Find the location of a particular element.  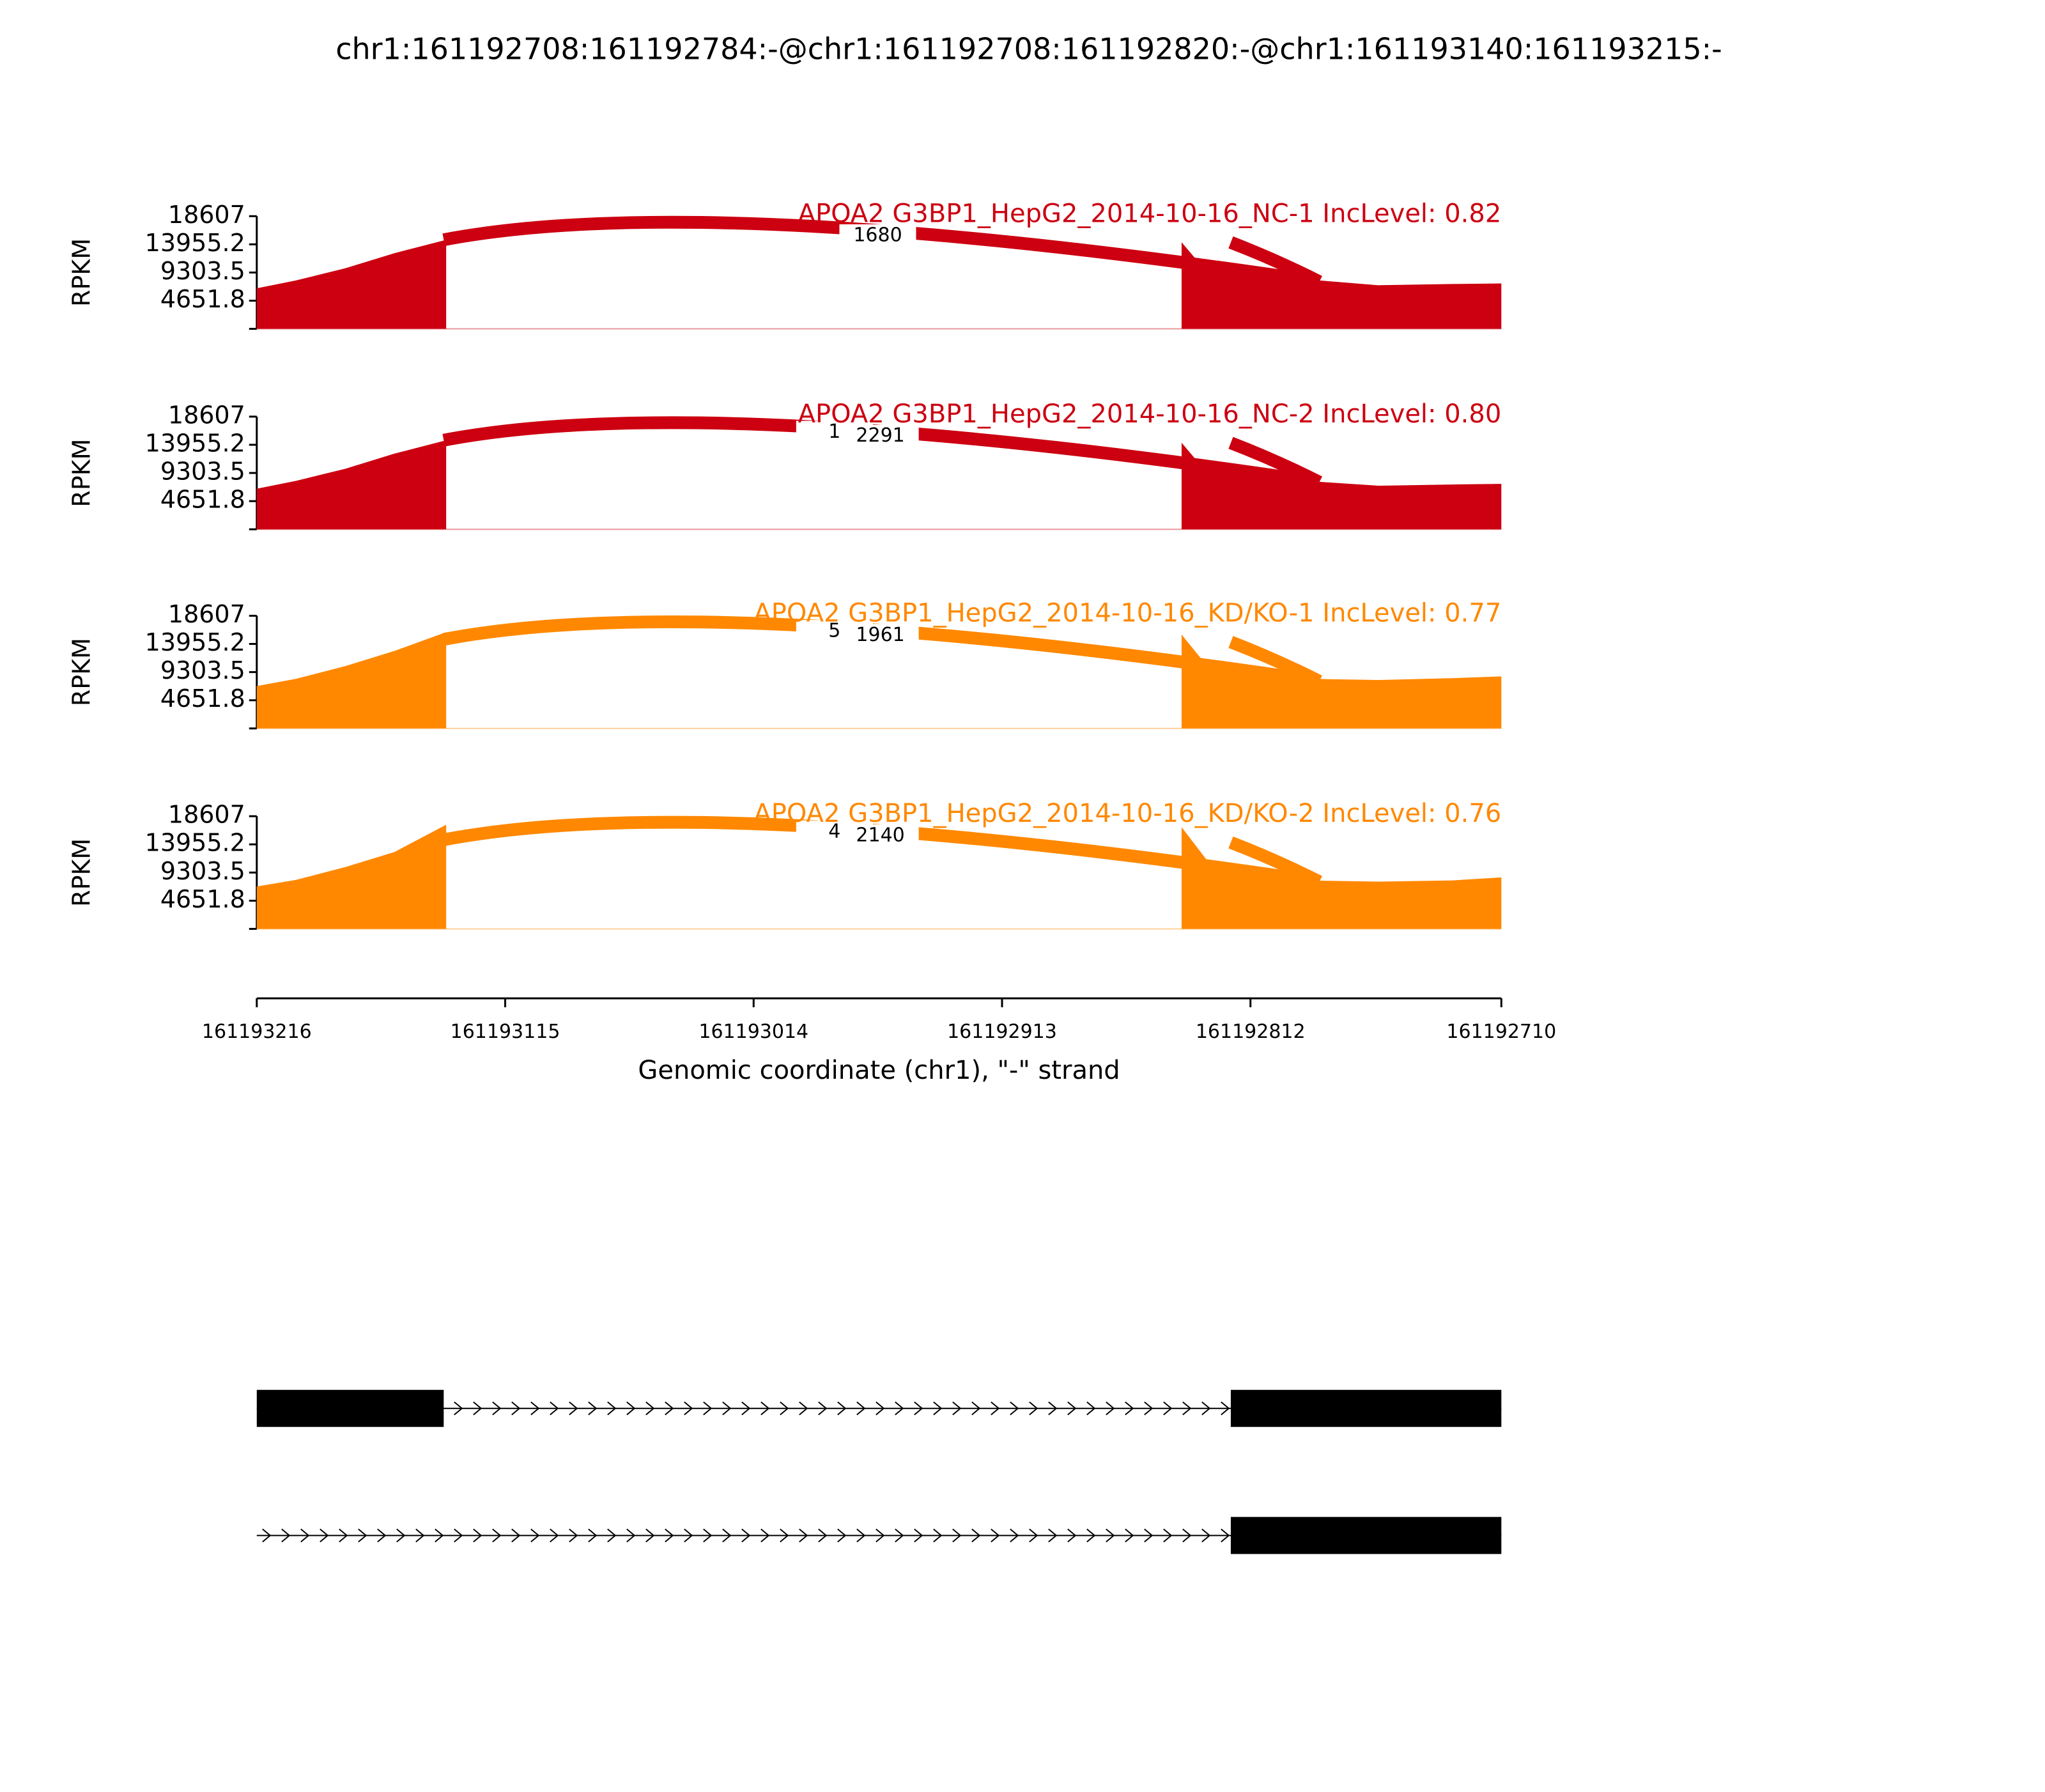

x-tick-label: 161192913 is located at coordinates (1002, 1032).